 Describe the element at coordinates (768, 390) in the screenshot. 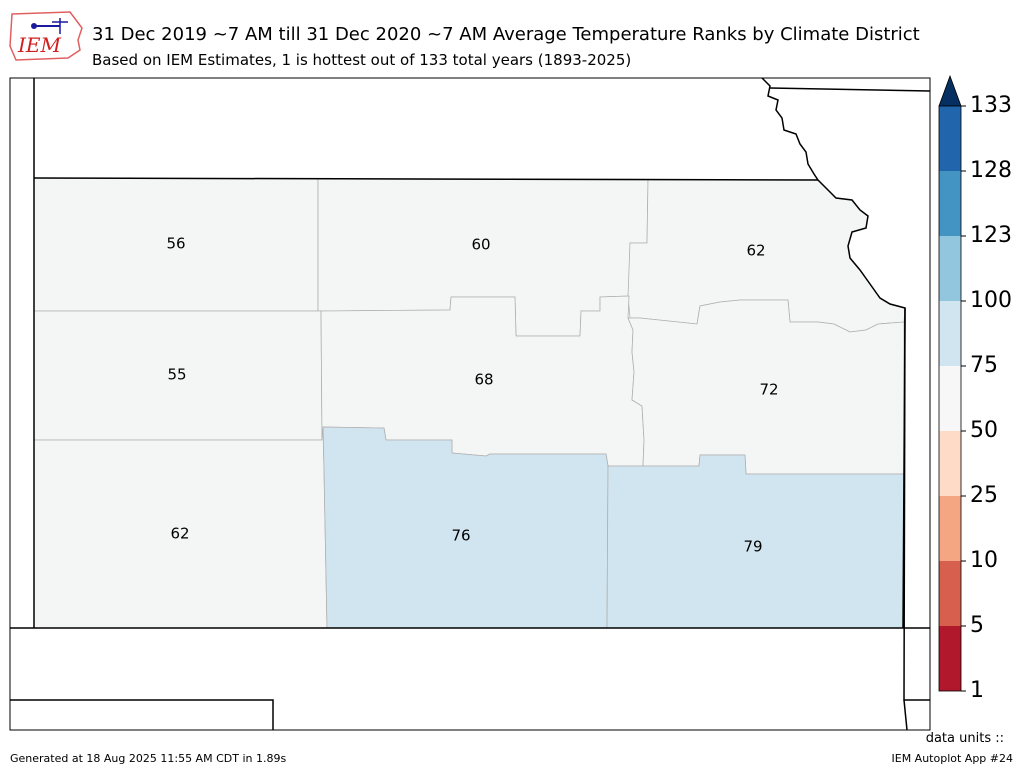

I see `district-rank-label: 72` at that location.